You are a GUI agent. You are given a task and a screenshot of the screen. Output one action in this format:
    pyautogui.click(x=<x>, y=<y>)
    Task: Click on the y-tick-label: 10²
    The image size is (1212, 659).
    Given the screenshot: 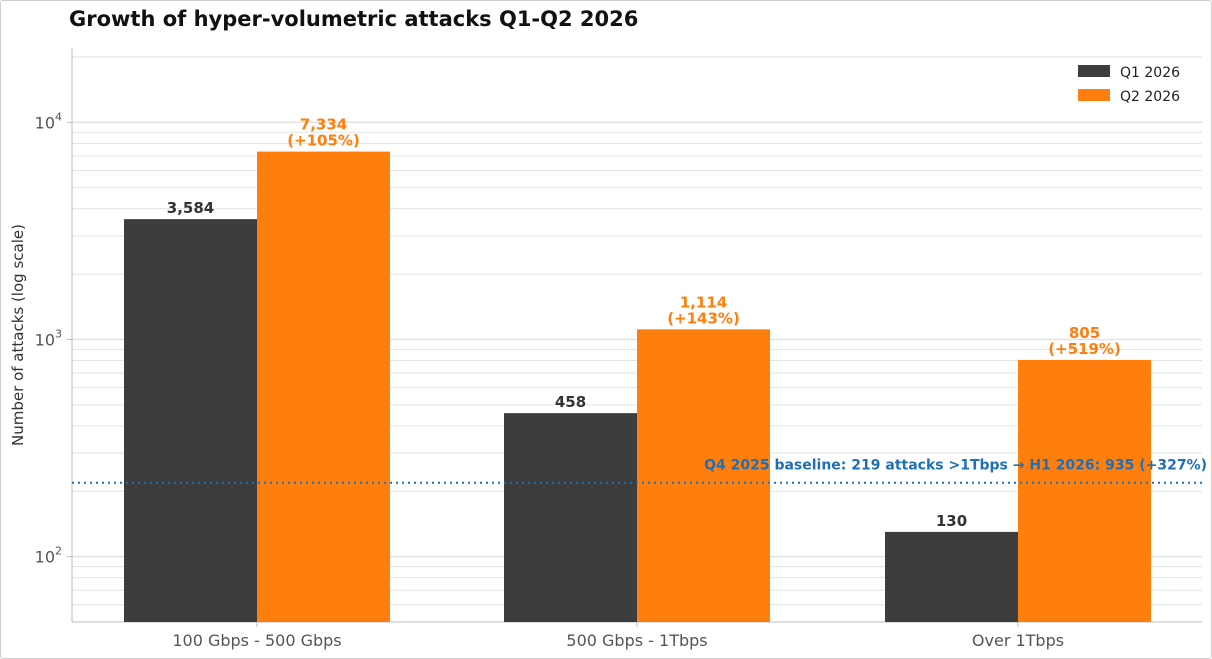 What is the action you would take?
    pyautogui.click(x=48, y=556)
    